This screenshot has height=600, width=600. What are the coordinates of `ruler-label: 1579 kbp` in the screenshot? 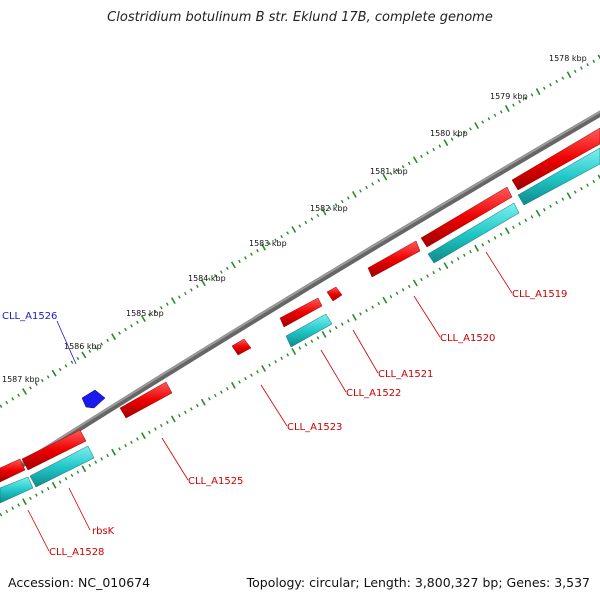 It's located at (509, 96).